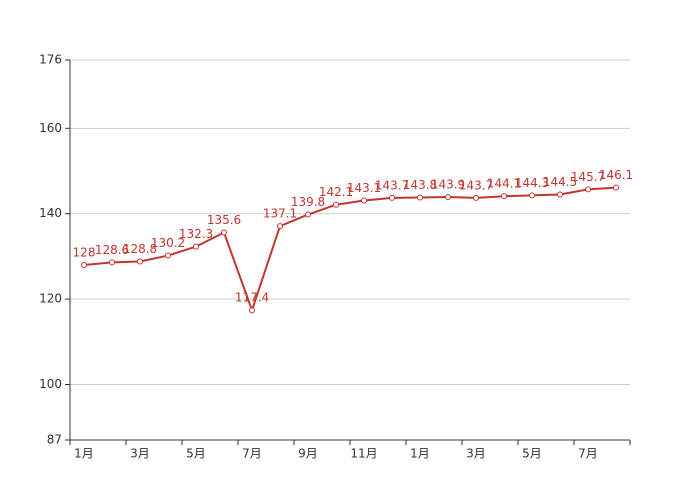  I want to click on data-label: 128.6, so click(112, 250).